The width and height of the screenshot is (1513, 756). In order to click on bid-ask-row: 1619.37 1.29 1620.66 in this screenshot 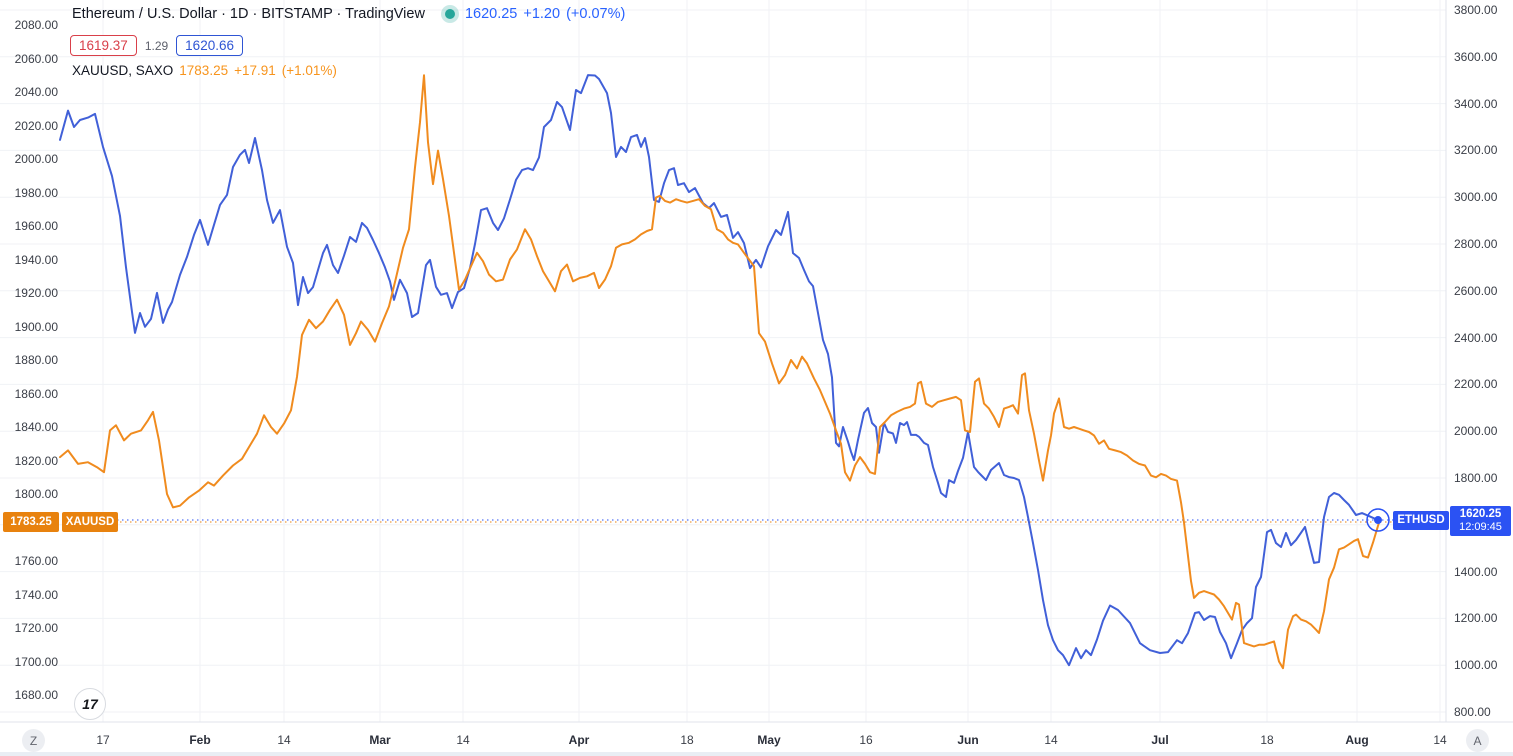, I will do `click(156, 45)`.